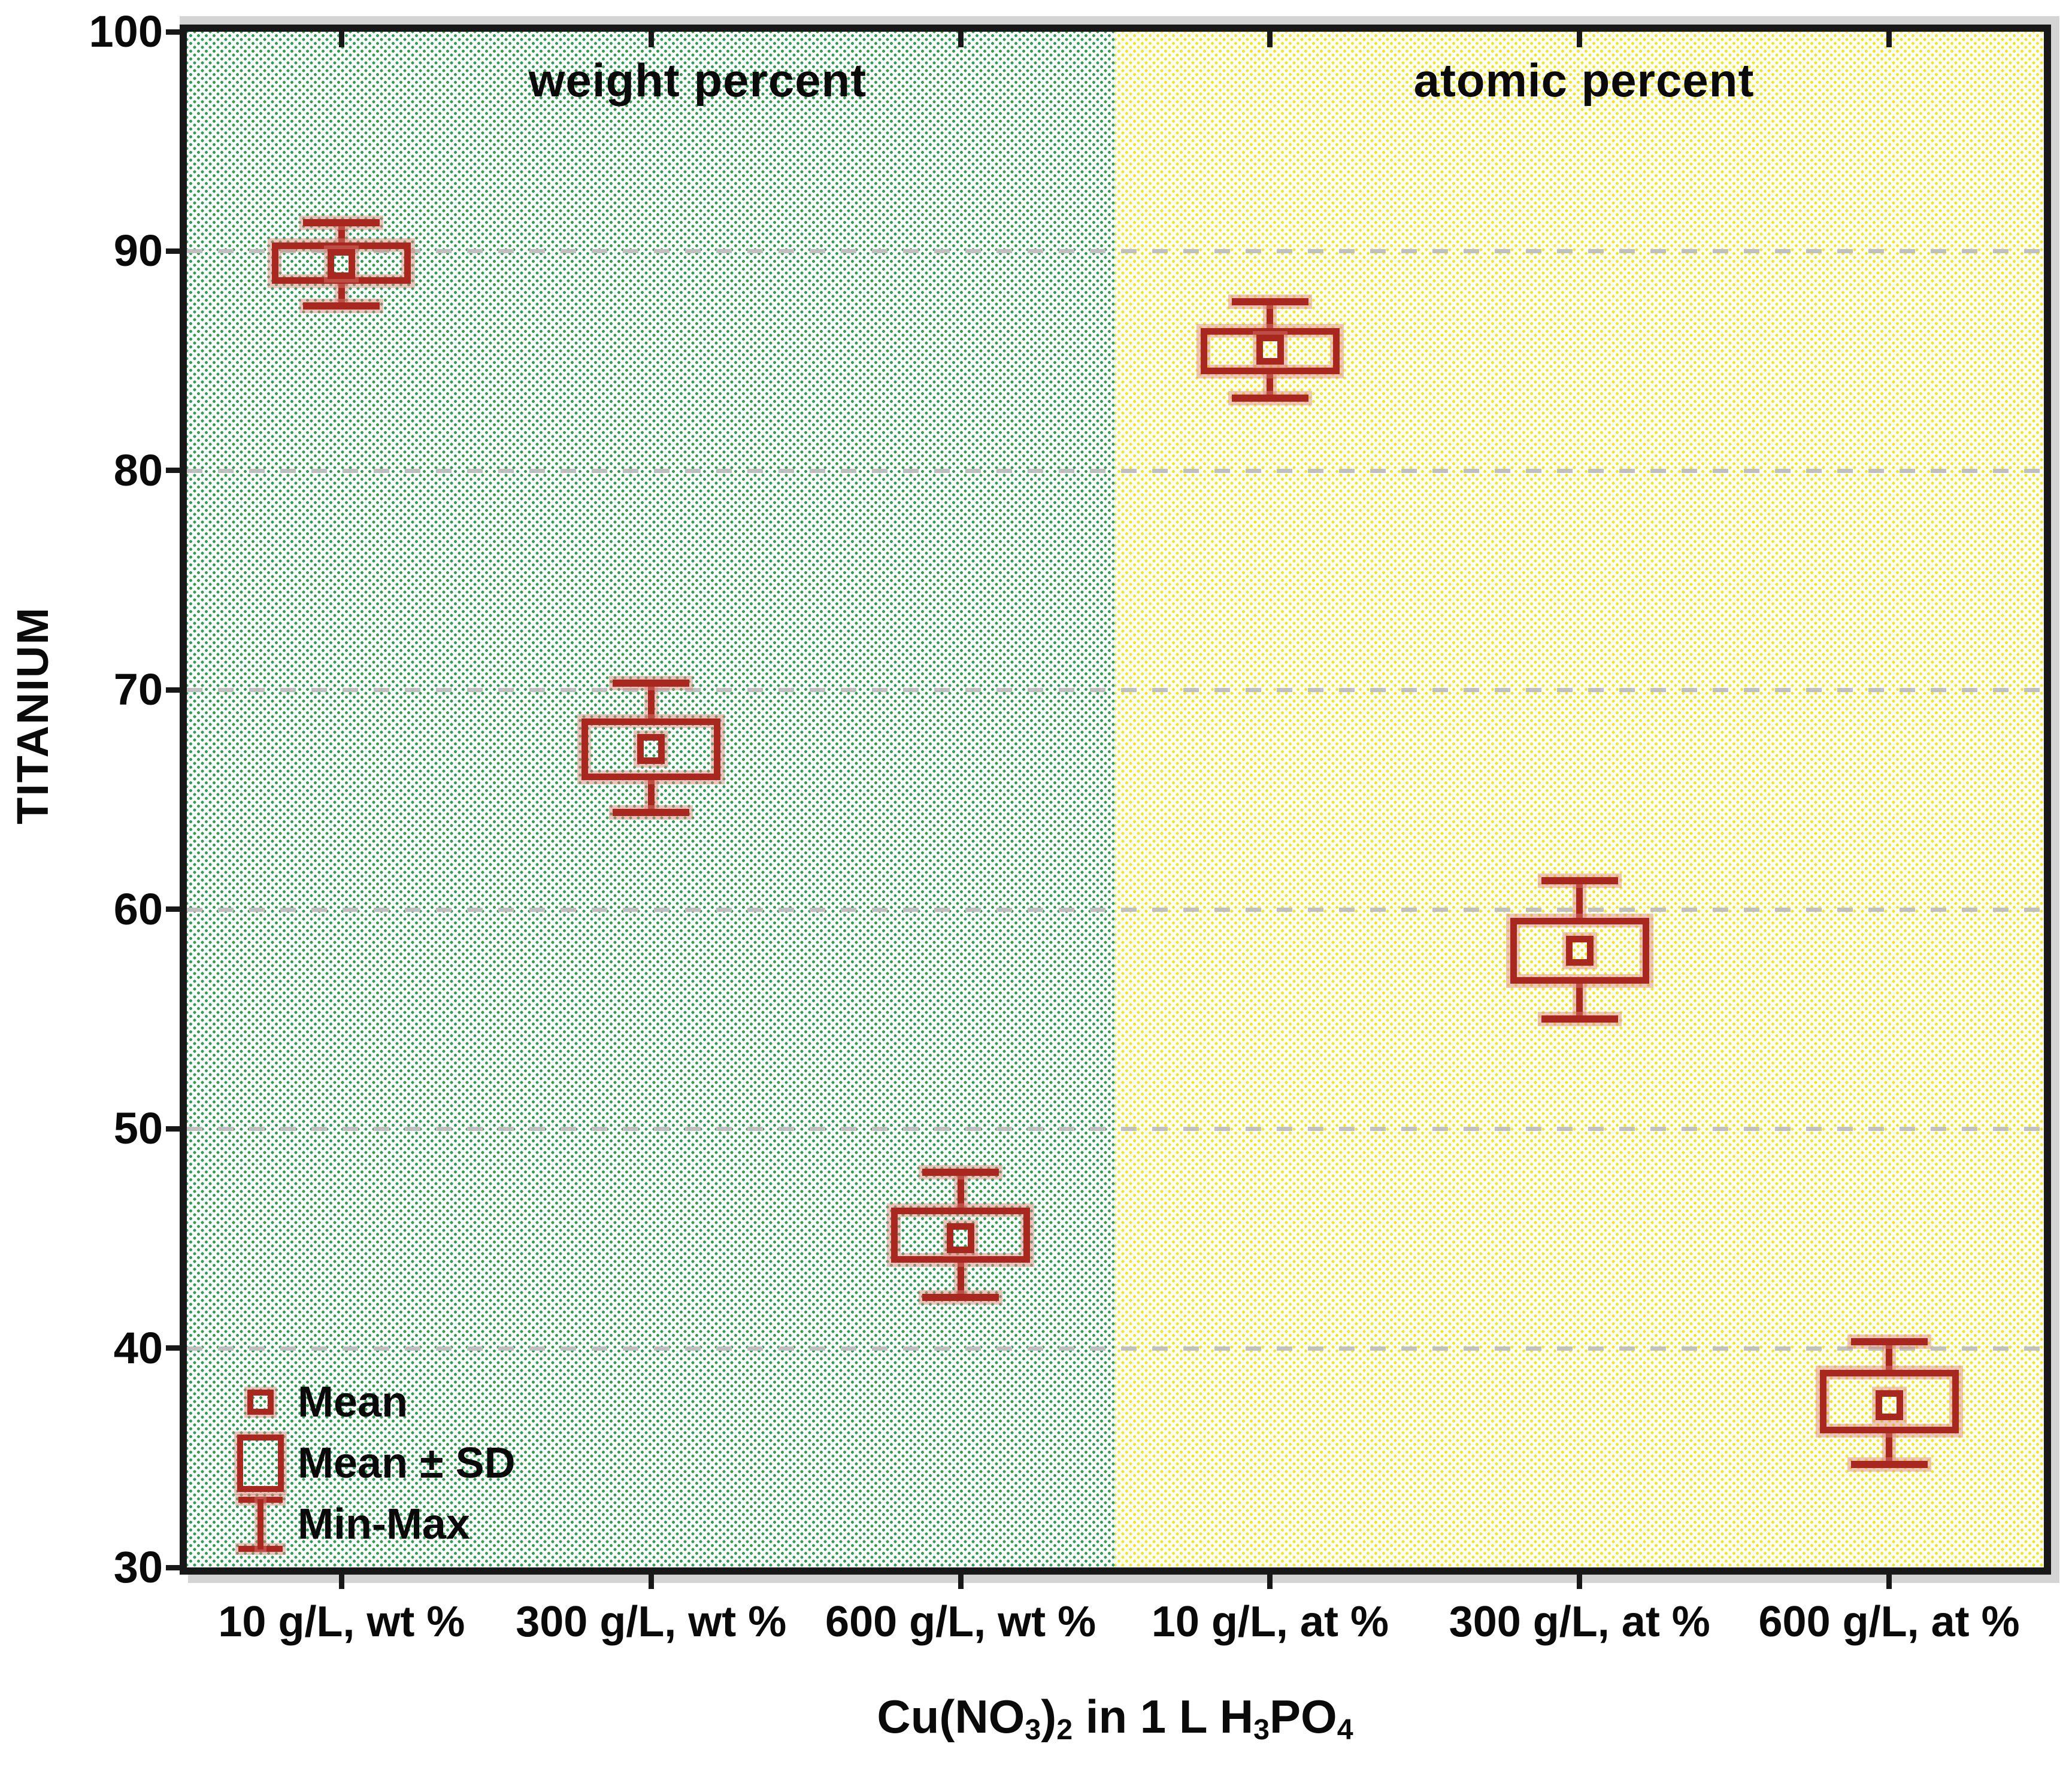 The image size is (2072, 1765). I want to click on x-tick-label-1: 10 g/L, wt %, so click(341, 1622).